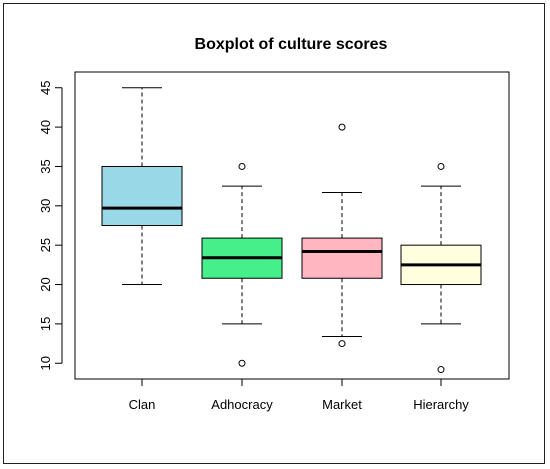 The image size is (550, 469). I want to click on x-tick-label: Adhocracy, so click(242, 404).